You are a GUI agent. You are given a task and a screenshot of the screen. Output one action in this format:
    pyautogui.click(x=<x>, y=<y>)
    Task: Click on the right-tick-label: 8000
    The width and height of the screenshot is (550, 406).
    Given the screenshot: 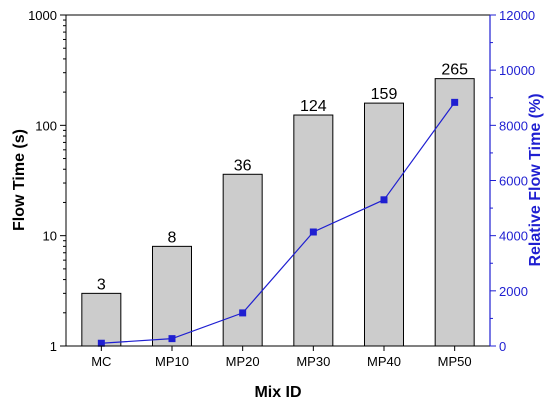 What is the action you would take?
    pyautogui.click(x=513, y=125)
    